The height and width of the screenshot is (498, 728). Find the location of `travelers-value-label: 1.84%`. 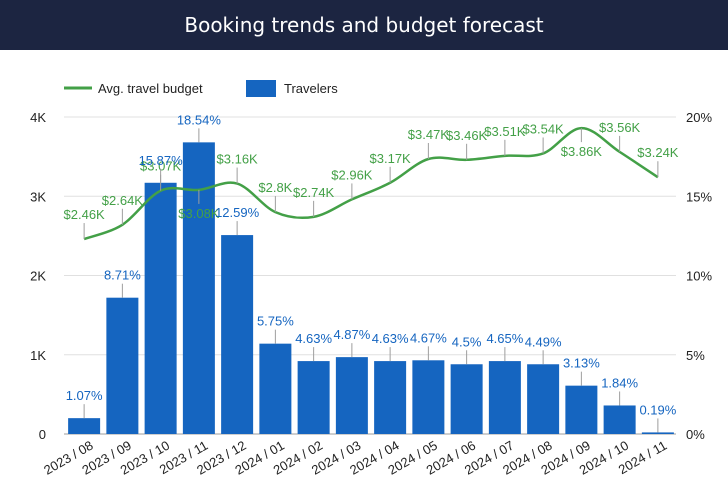

travelers-value-label: 1.84% is located at coordinates (619, 382).